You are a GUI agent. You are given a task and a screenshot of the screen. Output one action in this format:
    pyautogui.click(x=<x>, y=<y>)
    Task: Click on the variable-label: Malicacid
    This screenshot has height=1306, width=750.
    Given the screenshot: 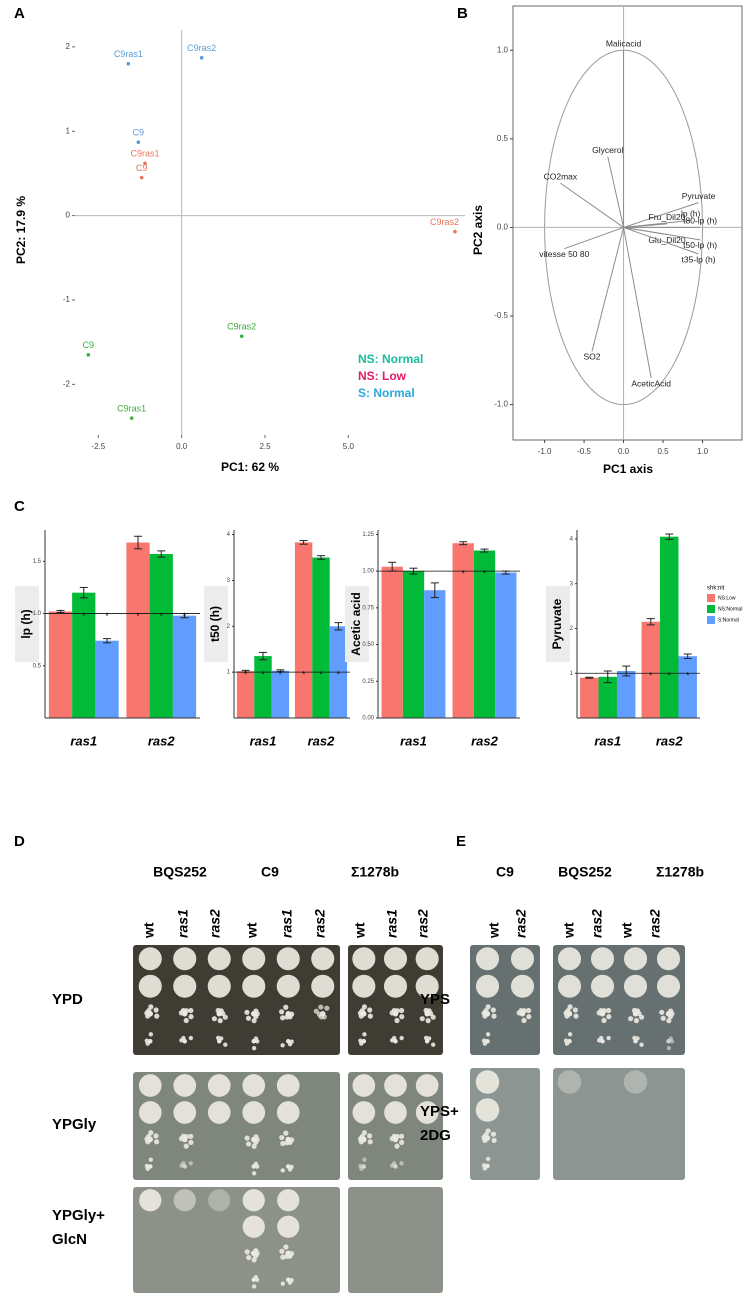 What is the action you would take?
    pyautogui.click(x=624, y=44)
    